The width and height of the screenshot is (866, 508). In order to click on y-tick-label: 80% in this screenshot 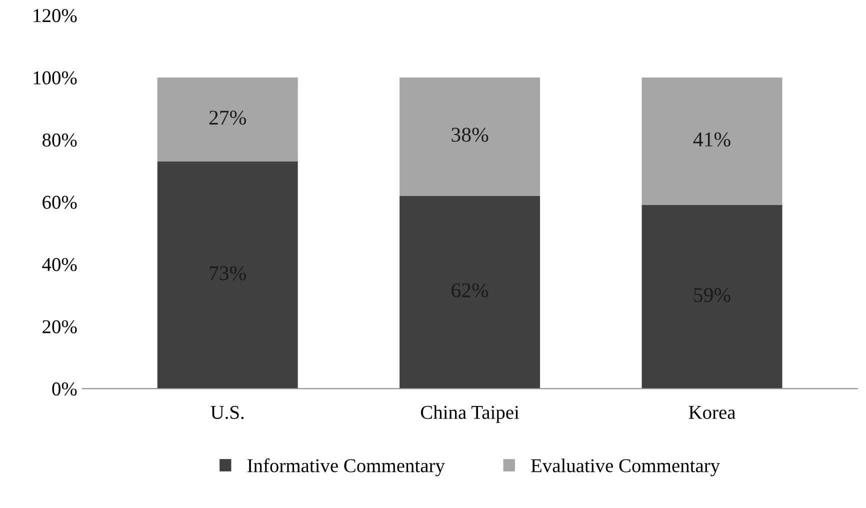, I will do `click(59, 140)`.